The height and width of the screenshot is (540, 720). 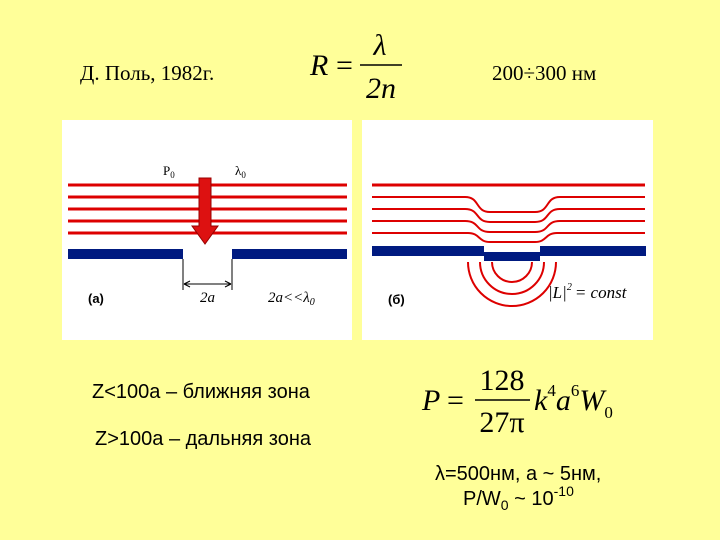 I want to click on factor: a, so click(x=563, y=400).